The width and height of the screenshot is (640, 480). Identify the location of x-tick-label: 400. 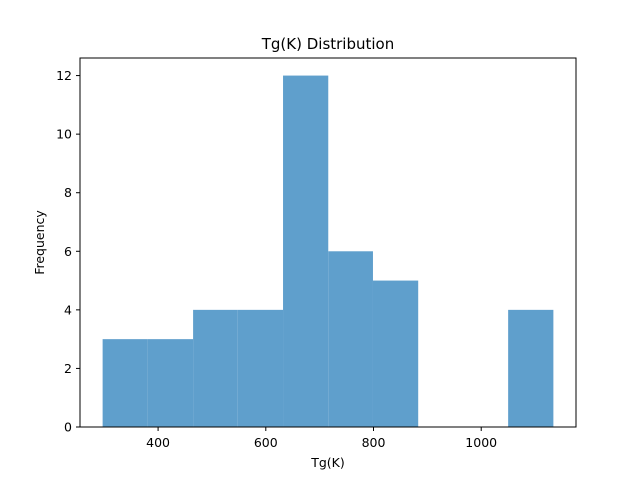
(158, 442).